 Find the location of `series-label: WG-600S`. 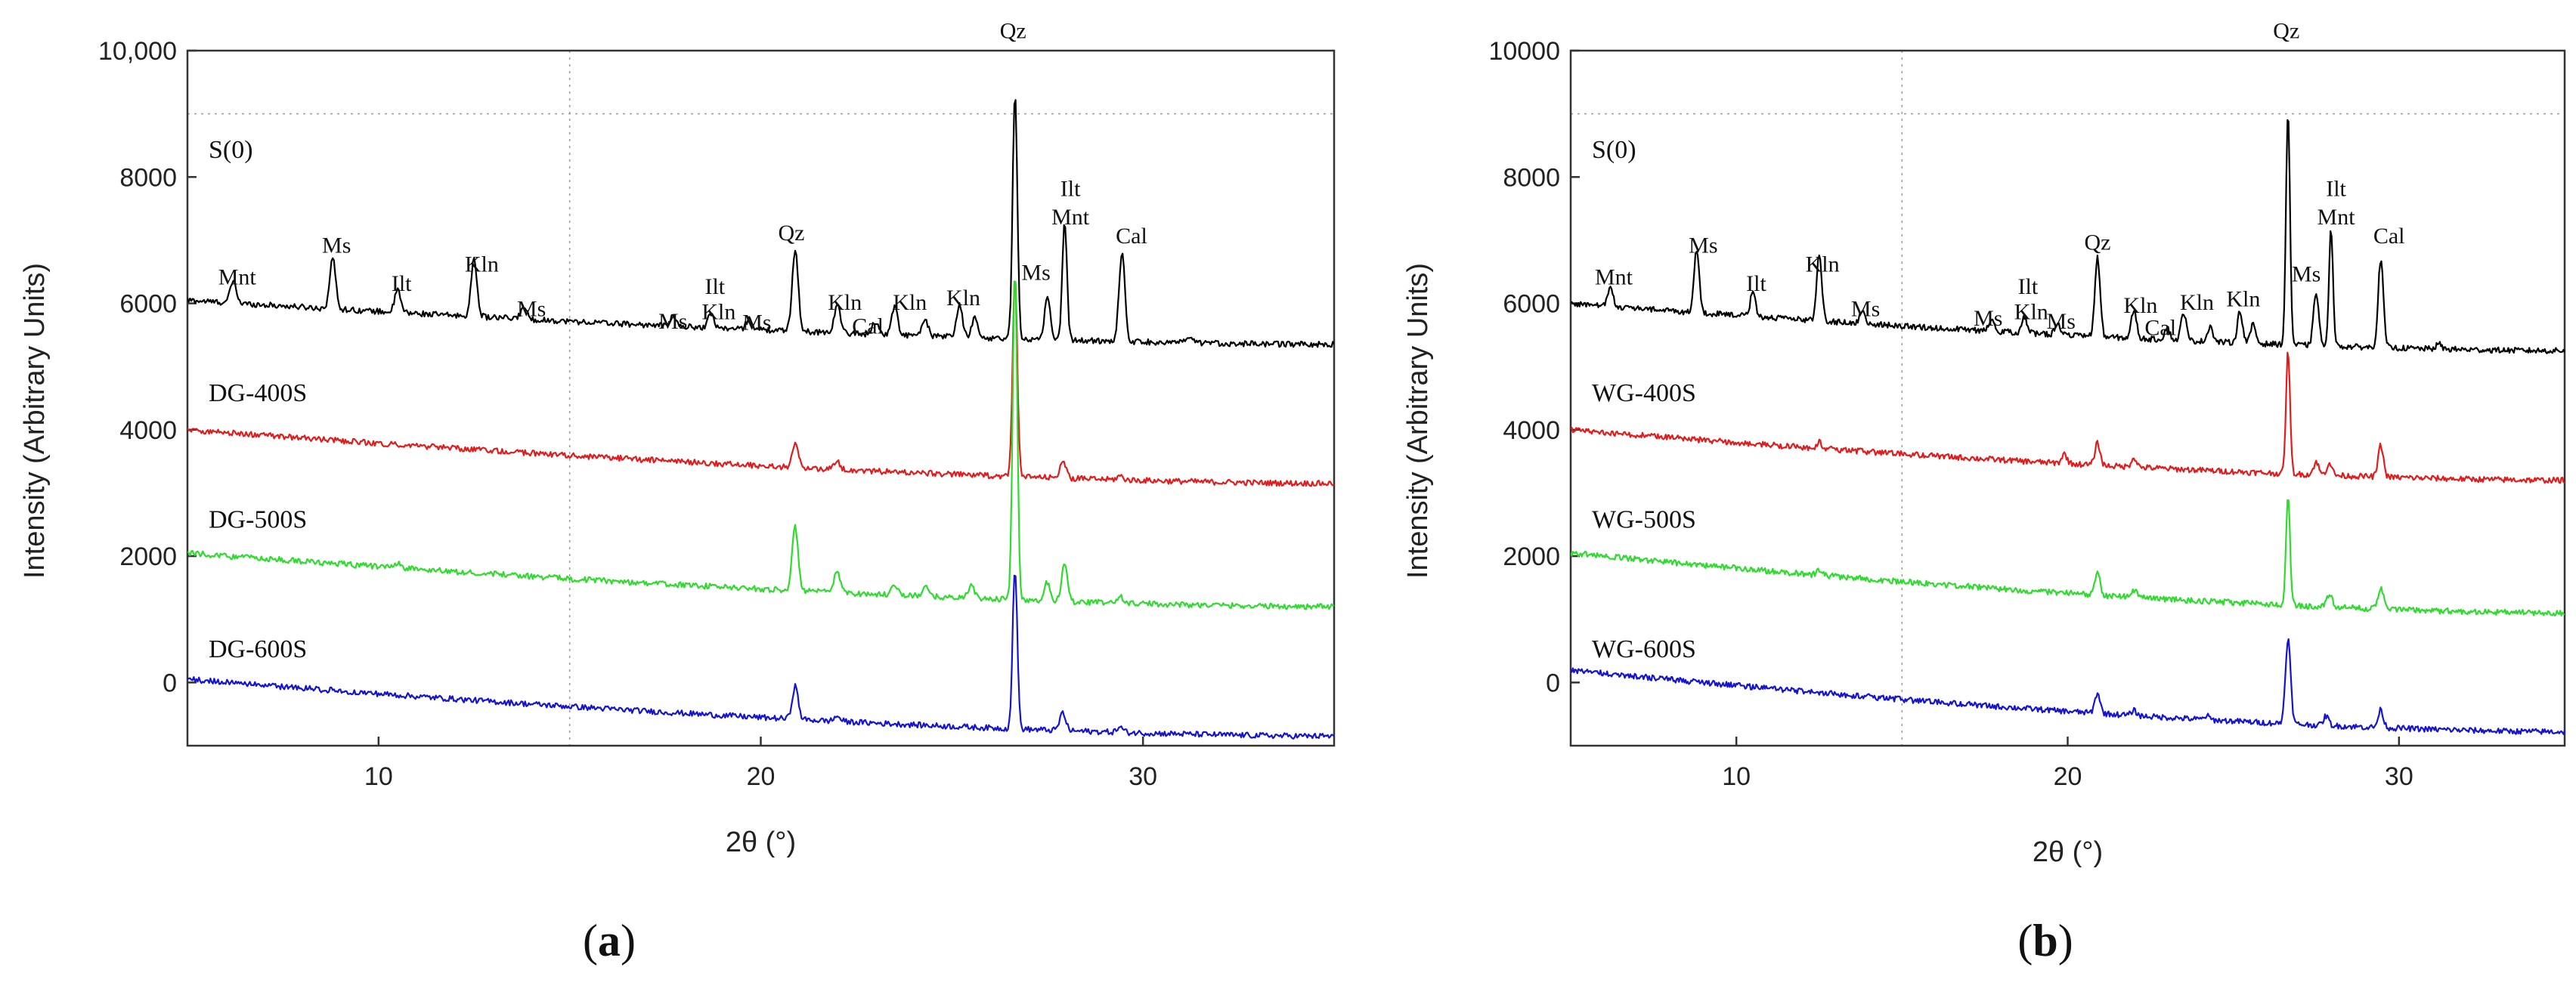

series-label: WG-600S is located at coordinates (1644, 649).